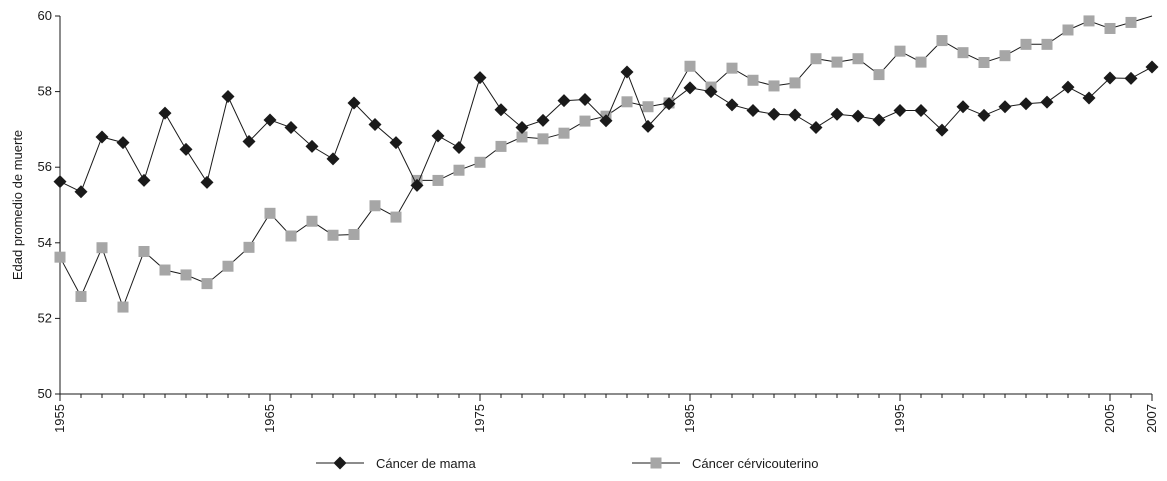  Describe the element at coordinates (45, 166) in the screenshot. I see `y-tick-label: 56` at that location.